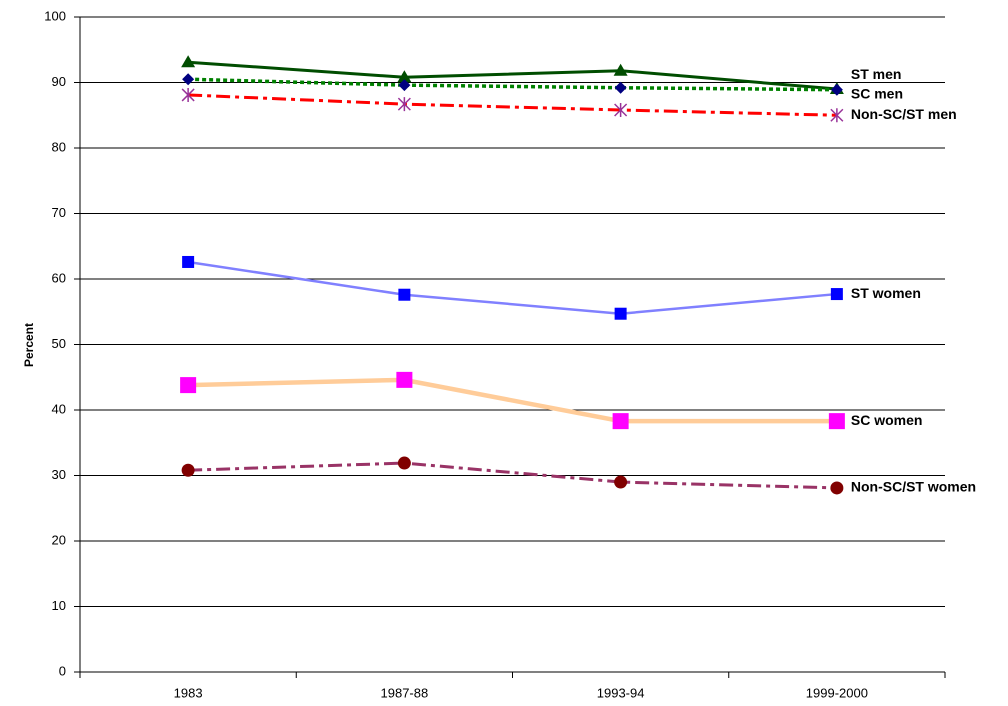 The width and height of the screenshot is (1008, 706). What do you see at coordinates (405, 692) in the screenshot?
I see `x-tick-label: 1987-88` at bounding box center [405, 692].